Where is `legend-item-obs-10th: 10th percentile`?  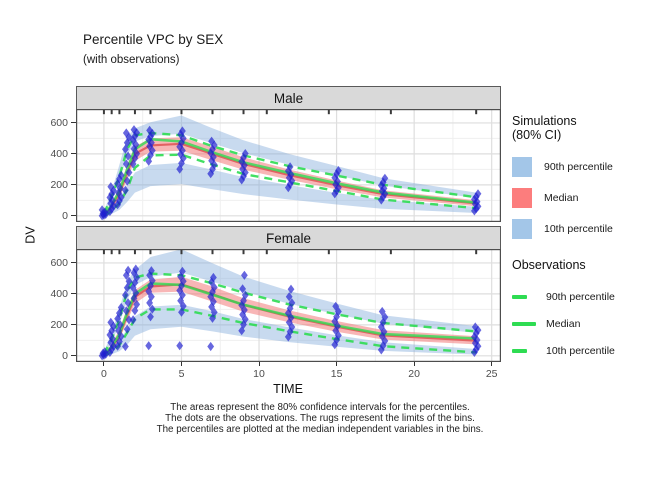
legend-item-obs-10th: 10th percentile is located at coordinates (591, 351).